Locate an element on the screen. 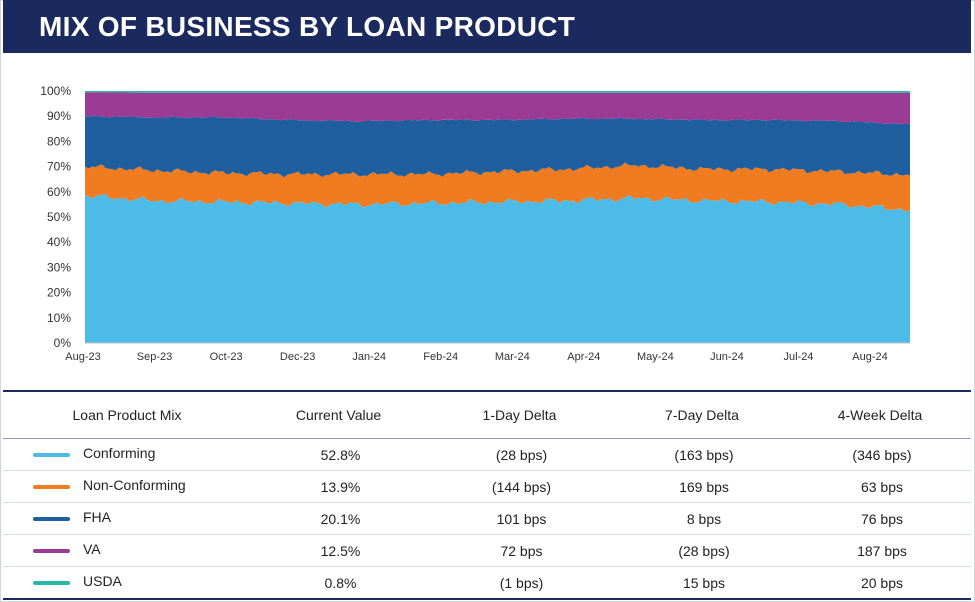 The image size is (975, 602). x-tick-label: Feb-24 is located at coordinates (440, 357).